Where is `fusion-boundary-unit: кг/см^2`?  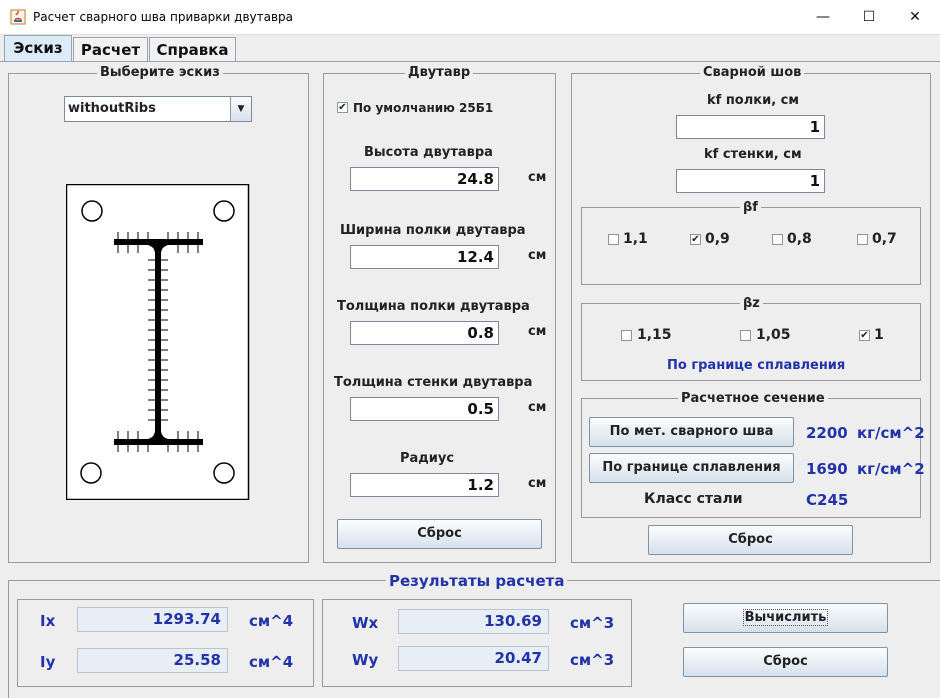 fusion-boundary-unit: кг/см^2 is located at coordinates (891, 469).